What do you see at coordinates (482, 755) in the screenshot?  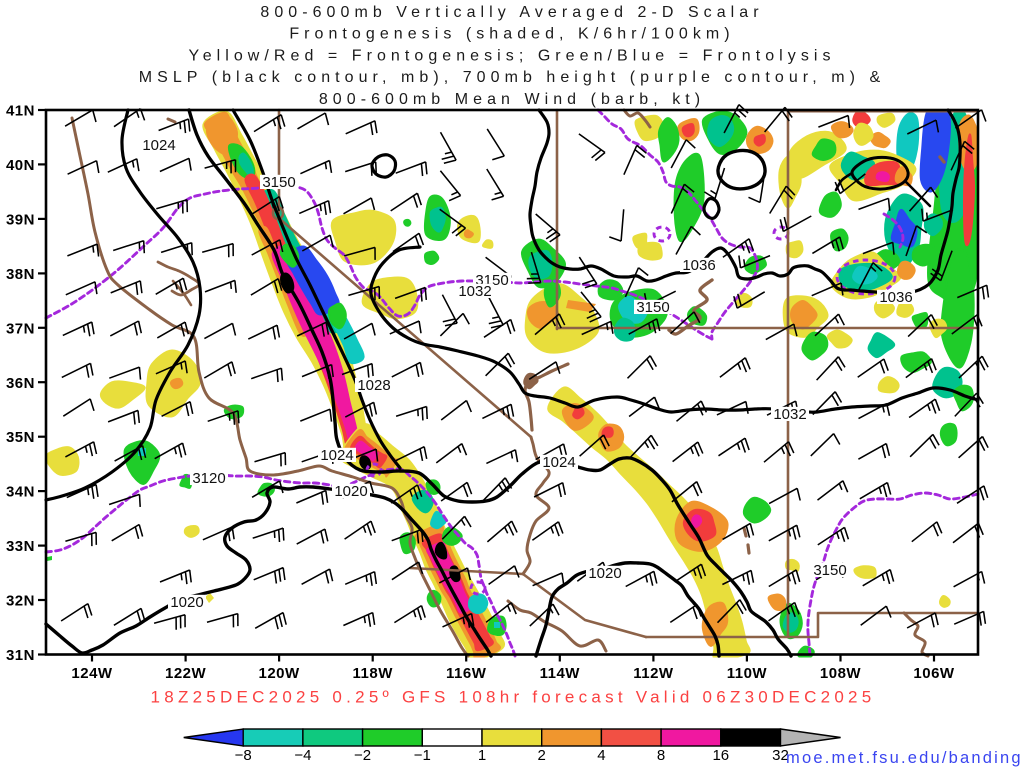 I see `svg-text: 1` at bounding box center [482, 755].